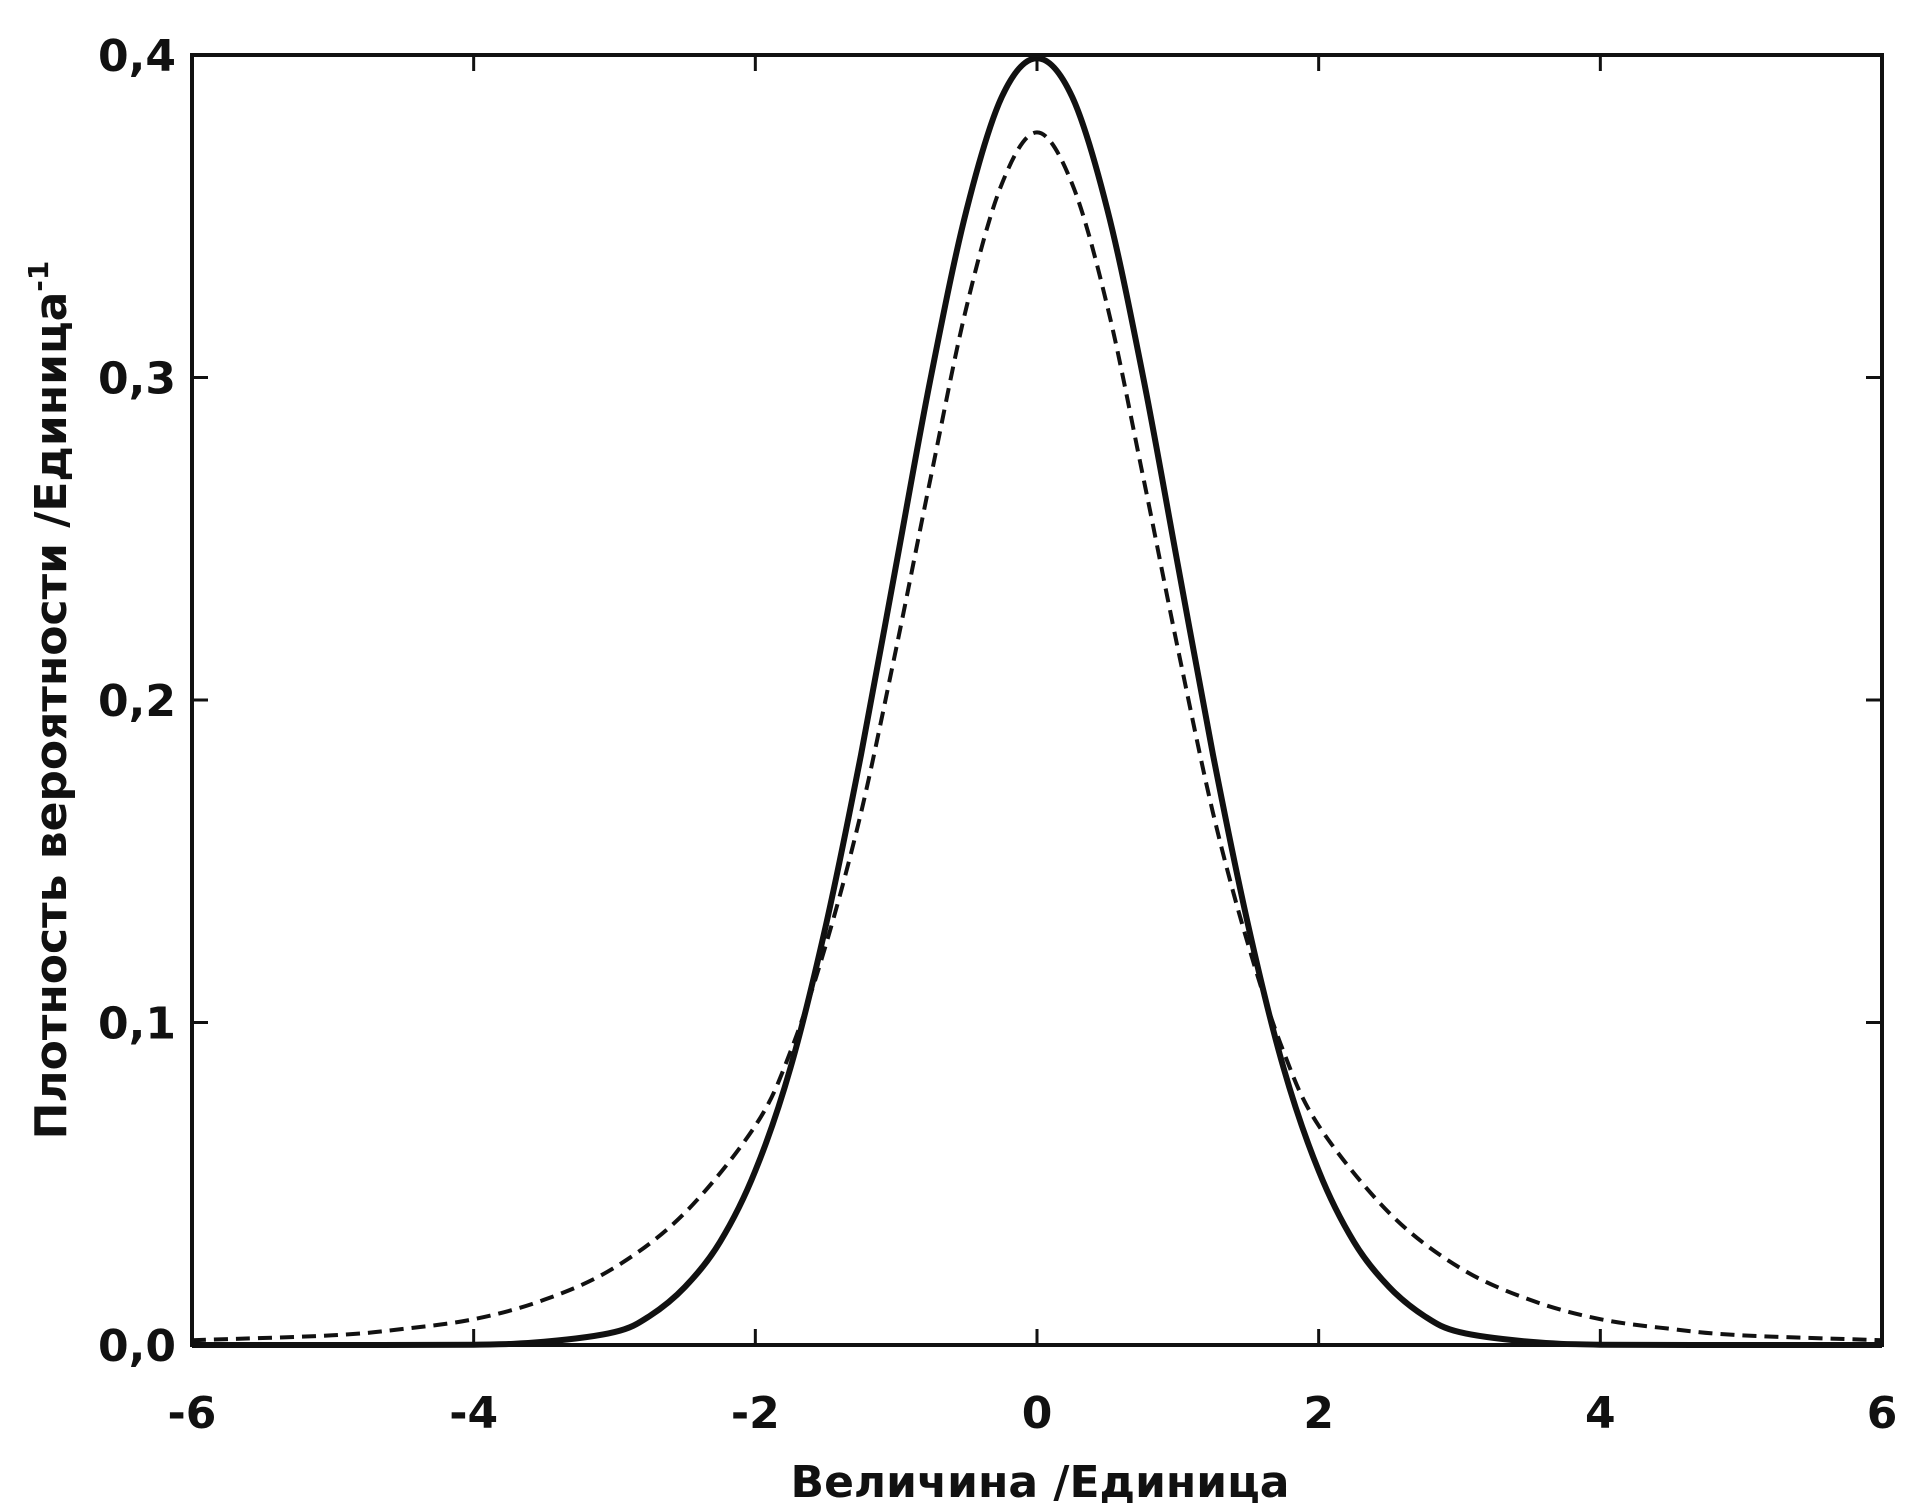  What do you see at coordinates (137, 379) in the screenshot?
I see `y-tick-label: 0,3` at bounding box center [137, 379].